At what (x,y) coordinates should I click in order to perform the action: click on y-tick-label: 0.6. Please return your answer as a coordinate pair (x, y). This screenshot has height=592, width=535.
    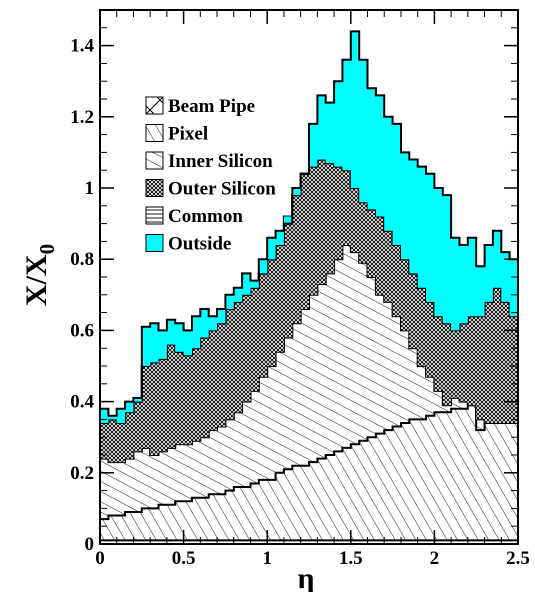
    Looking at the image, I should click on (82, 330).